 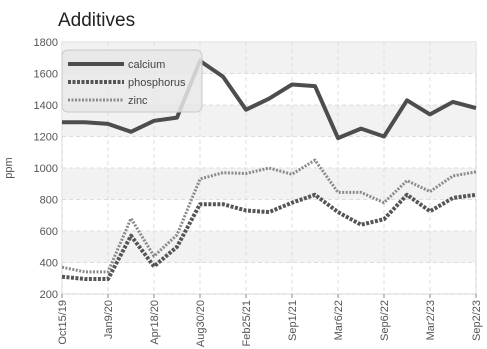 I want to click on y-tick-label: 1000, so click(x=46, y=169).